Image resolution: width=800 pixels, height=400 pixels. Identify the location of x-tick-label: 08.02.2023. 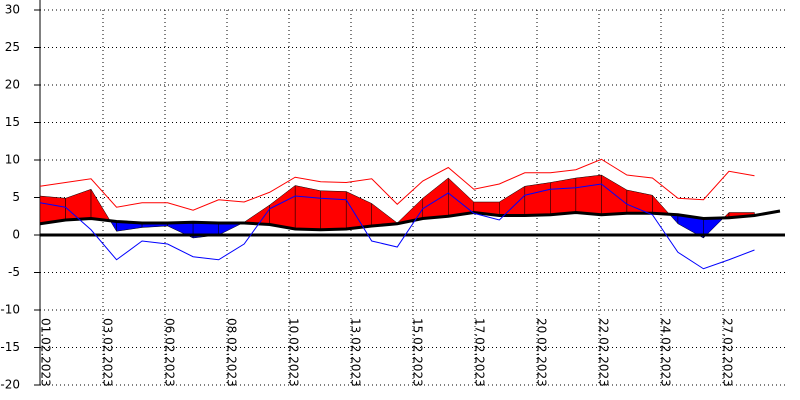
(232, 352).